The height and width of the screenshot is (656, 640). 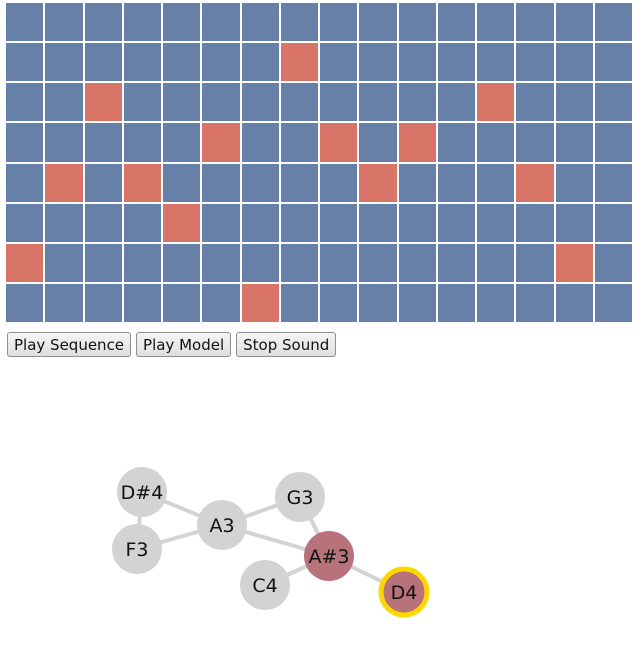 I want to click on grid-cell-r2-c15, so click(x=613, y=102).